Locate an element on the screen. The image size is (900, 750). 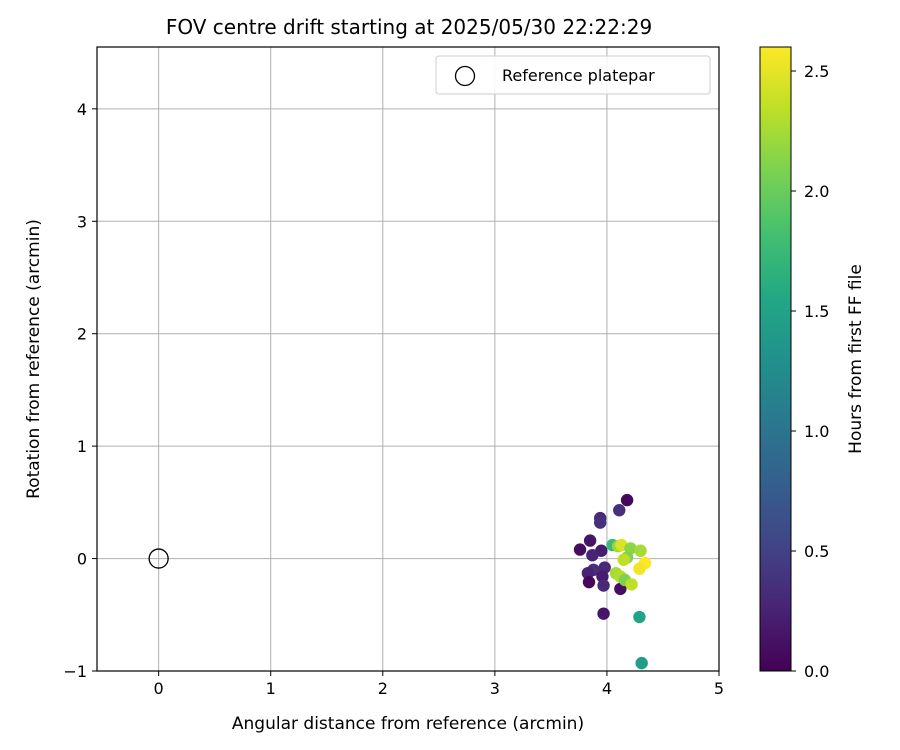
colorbar-gradient is located at coordinates (775, 359).